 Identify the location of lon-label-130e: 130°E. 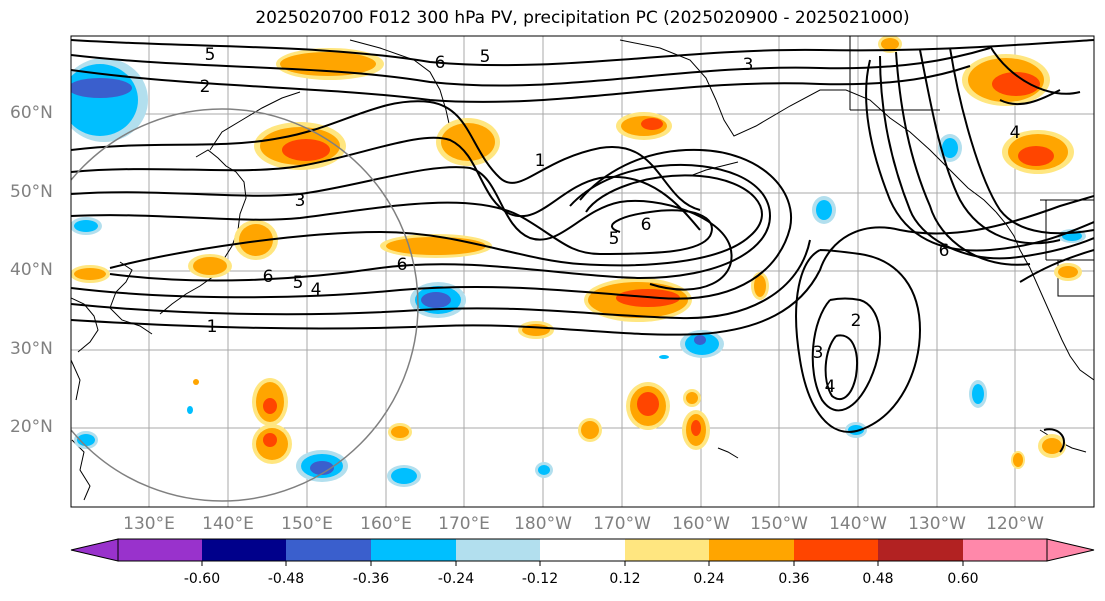
(149, 524).